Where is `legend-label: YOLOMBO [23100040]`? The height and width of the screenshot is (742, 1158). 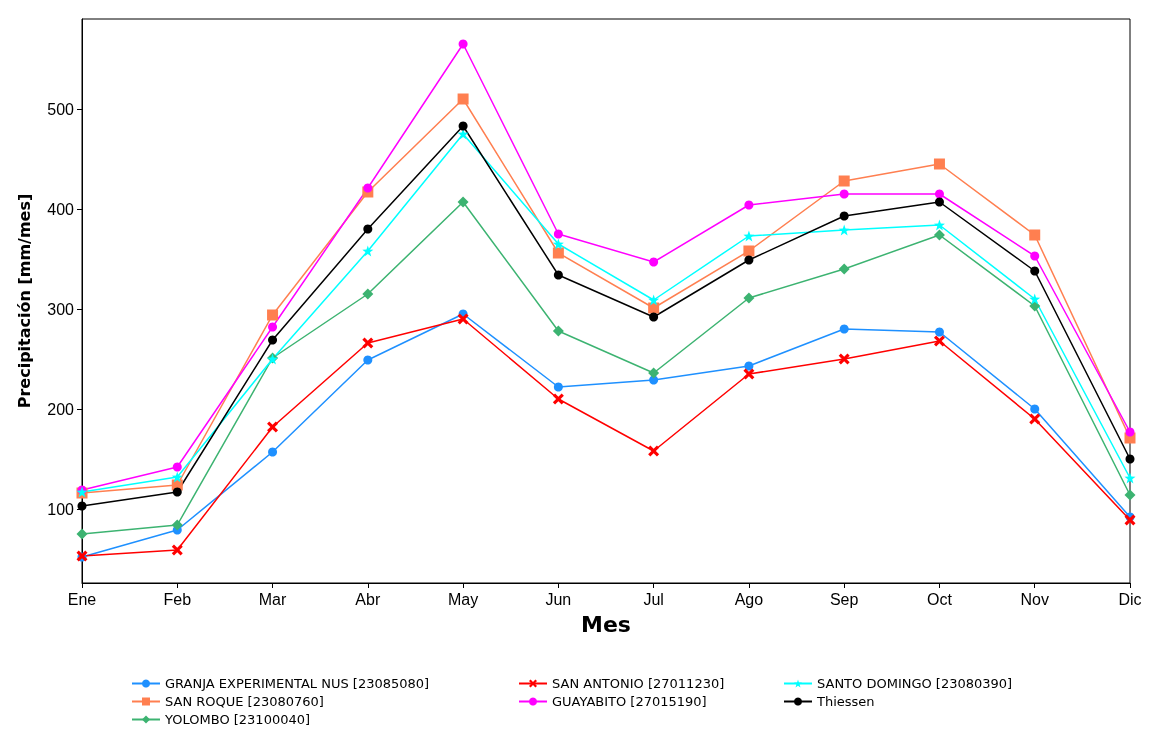
legend-label: YOLOMBO [23100040] is located at coordinates (237, 719).